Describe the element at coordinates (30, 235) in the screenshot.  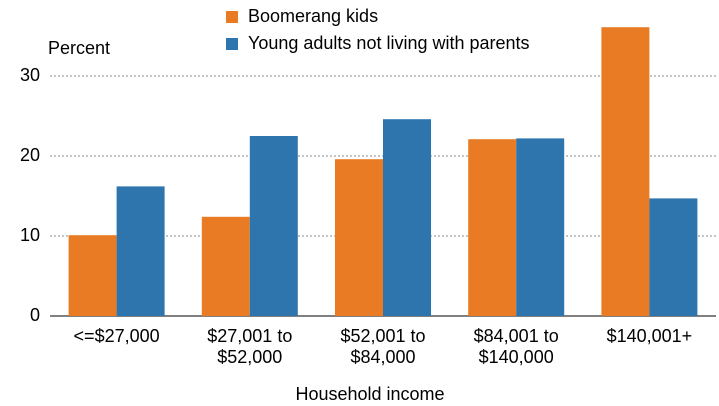
I see `y-tick-label: 10` at that location.